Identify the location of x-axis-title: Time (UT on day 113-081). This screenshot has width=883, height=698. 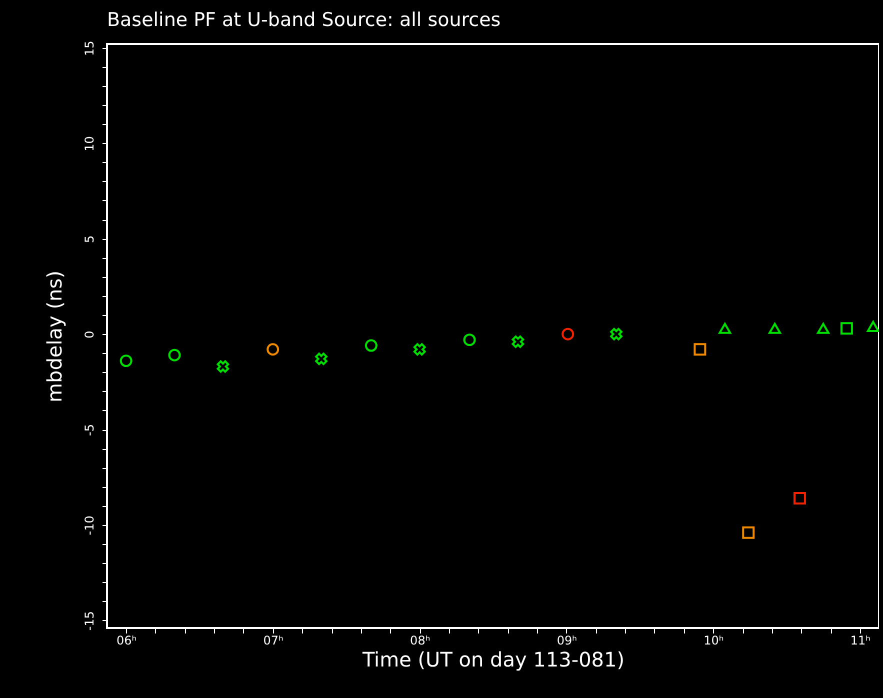
(493, 660).